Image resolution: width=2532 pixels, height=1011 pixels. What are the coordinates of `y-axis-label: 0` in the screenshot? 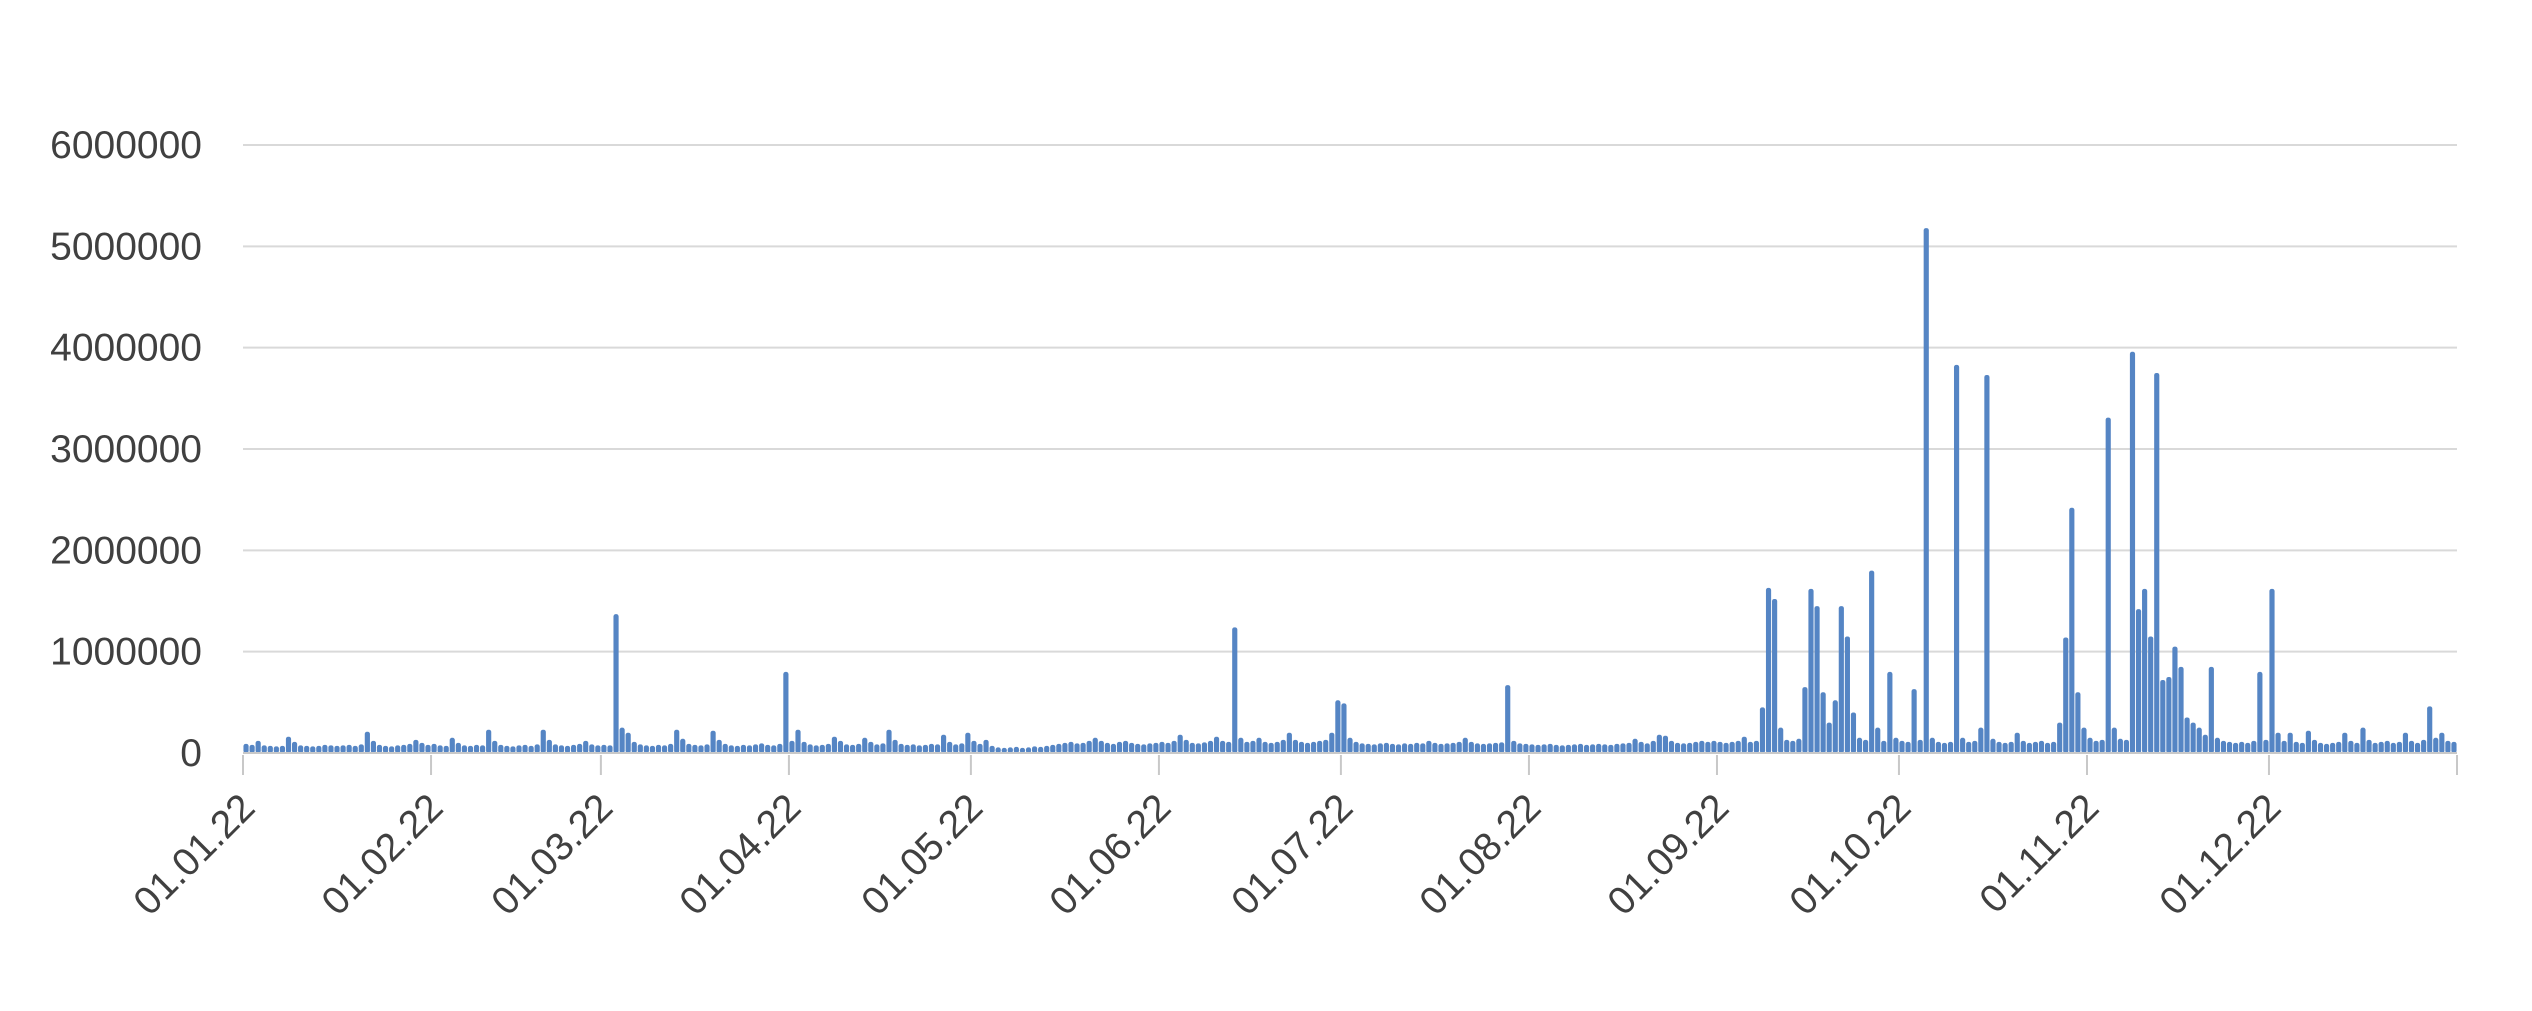 It's located at (191, 753).